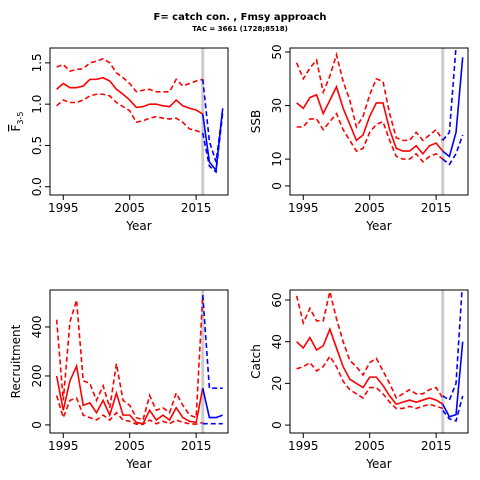  I want to click on y-axis-label-sub: 3-5, so click(20, 118).